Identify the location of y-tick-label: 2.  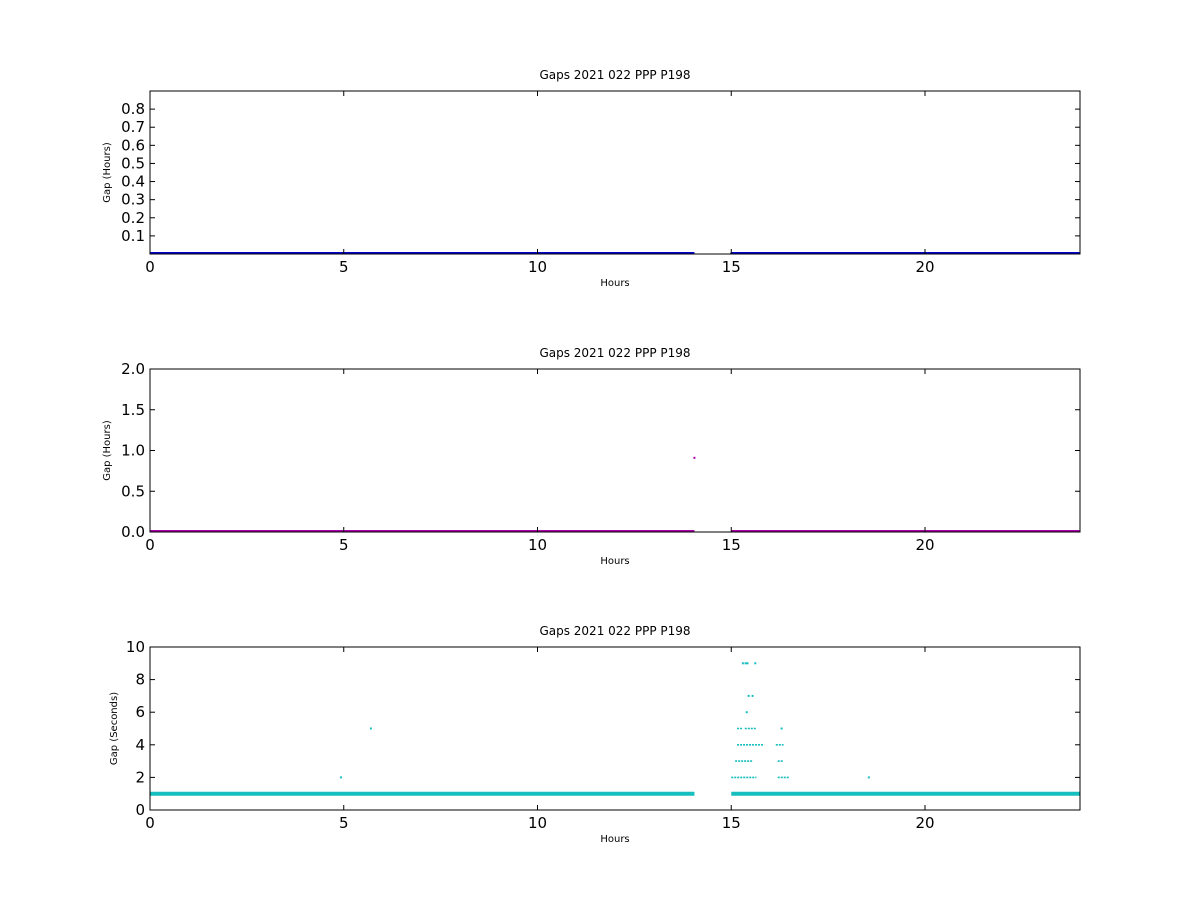
(140, 777).